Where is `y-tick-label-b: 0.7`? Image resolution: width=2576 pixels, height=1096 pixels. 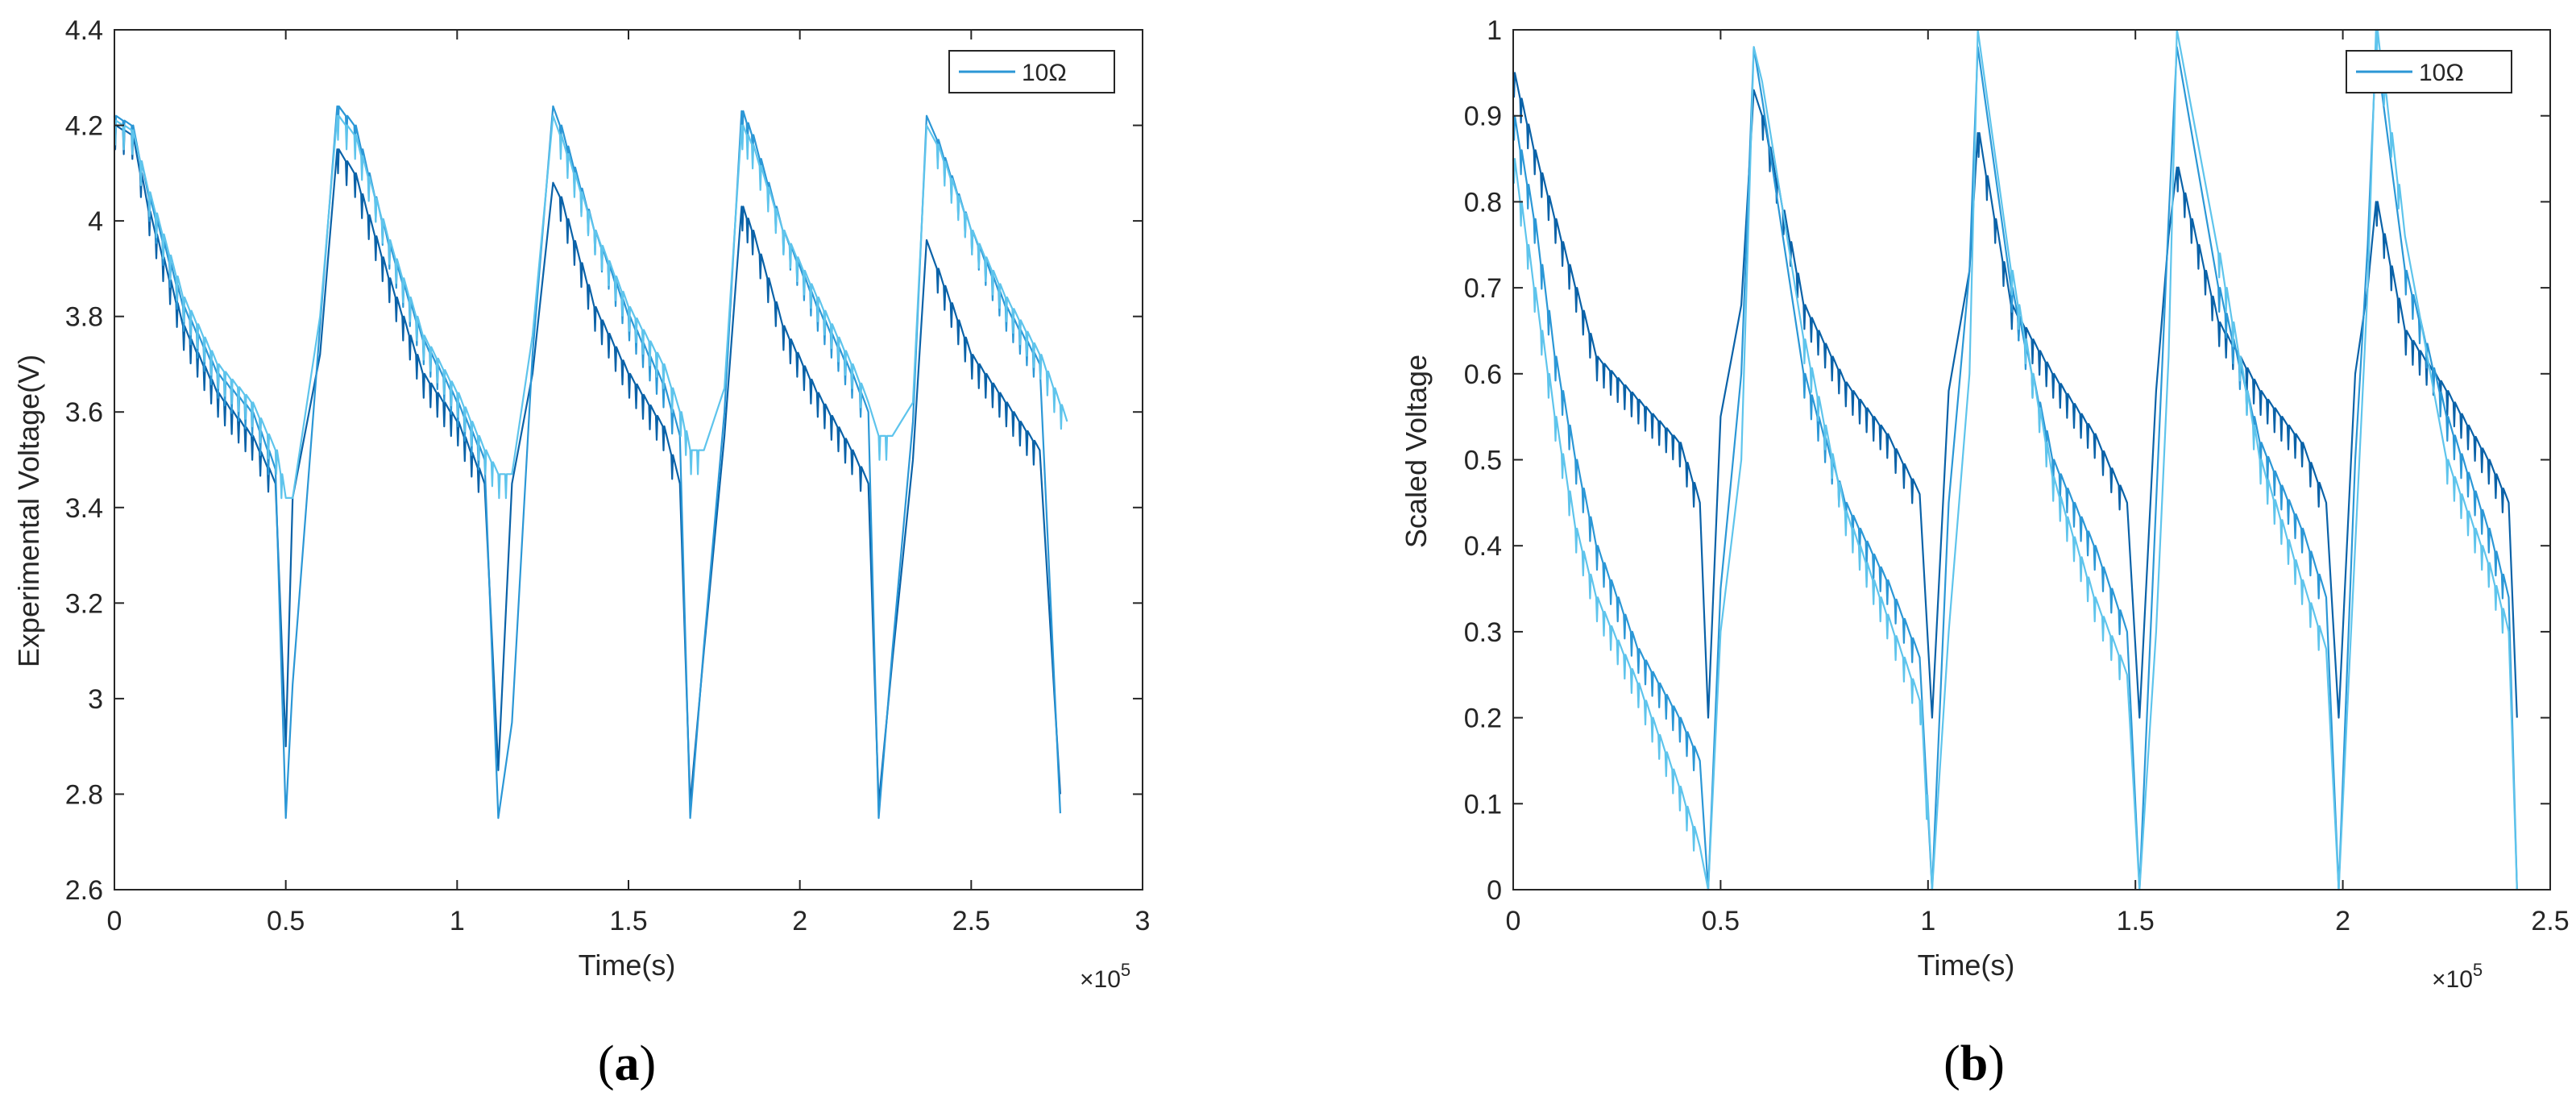
y-tick-label-b: 0.7 is located at coordinates (1483, 289).